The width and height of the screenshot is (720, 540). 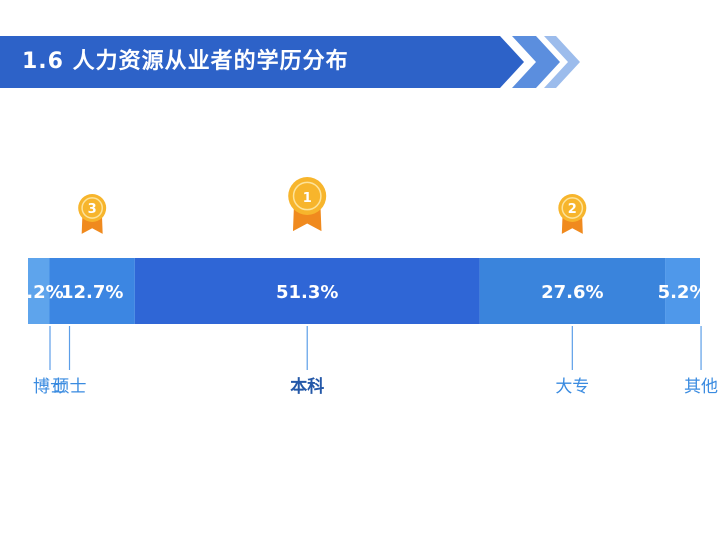 I want to click on header-banner, so click(x=290, y=62).